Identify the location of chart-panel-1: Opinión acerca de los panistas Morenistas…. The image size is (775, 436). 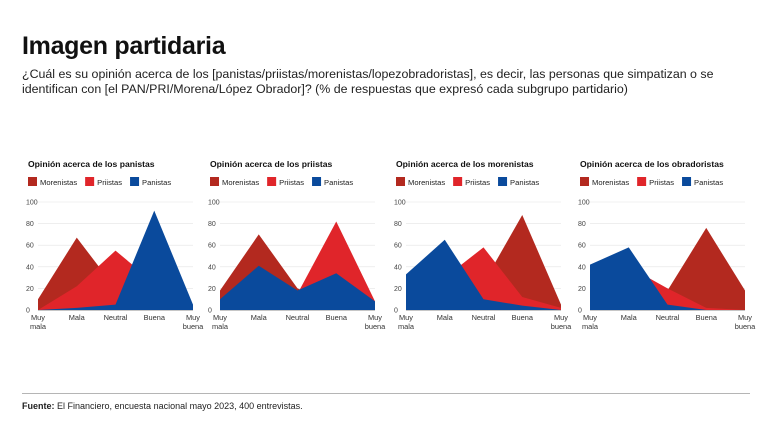
(115, 245).